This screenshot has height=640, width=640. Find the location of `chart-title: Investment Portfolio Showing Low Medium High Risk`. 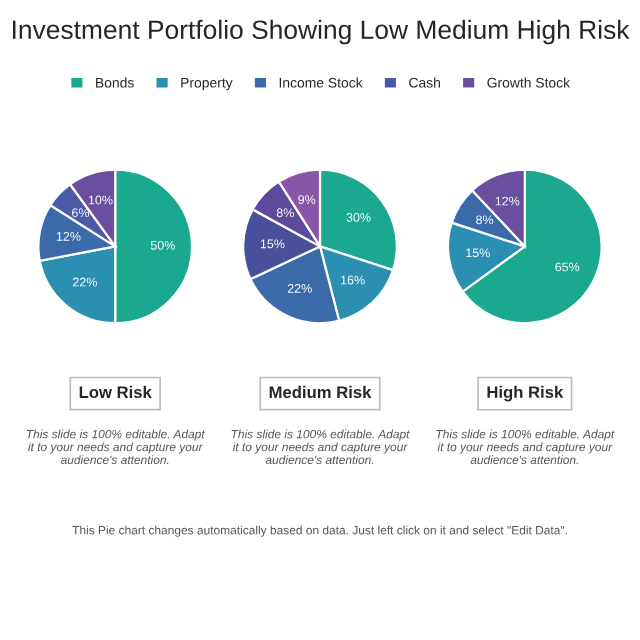

chart-title: Investment Portfolio Showing Low Medium High Risk is located at coordinates (321, 32).